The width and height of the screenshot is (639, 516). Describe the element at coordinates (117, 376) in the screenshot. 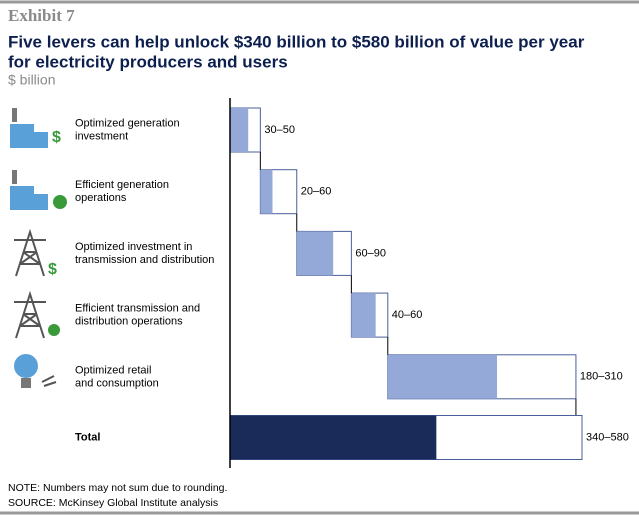

I see `category-label: Optimized retail and consumption` at that location.